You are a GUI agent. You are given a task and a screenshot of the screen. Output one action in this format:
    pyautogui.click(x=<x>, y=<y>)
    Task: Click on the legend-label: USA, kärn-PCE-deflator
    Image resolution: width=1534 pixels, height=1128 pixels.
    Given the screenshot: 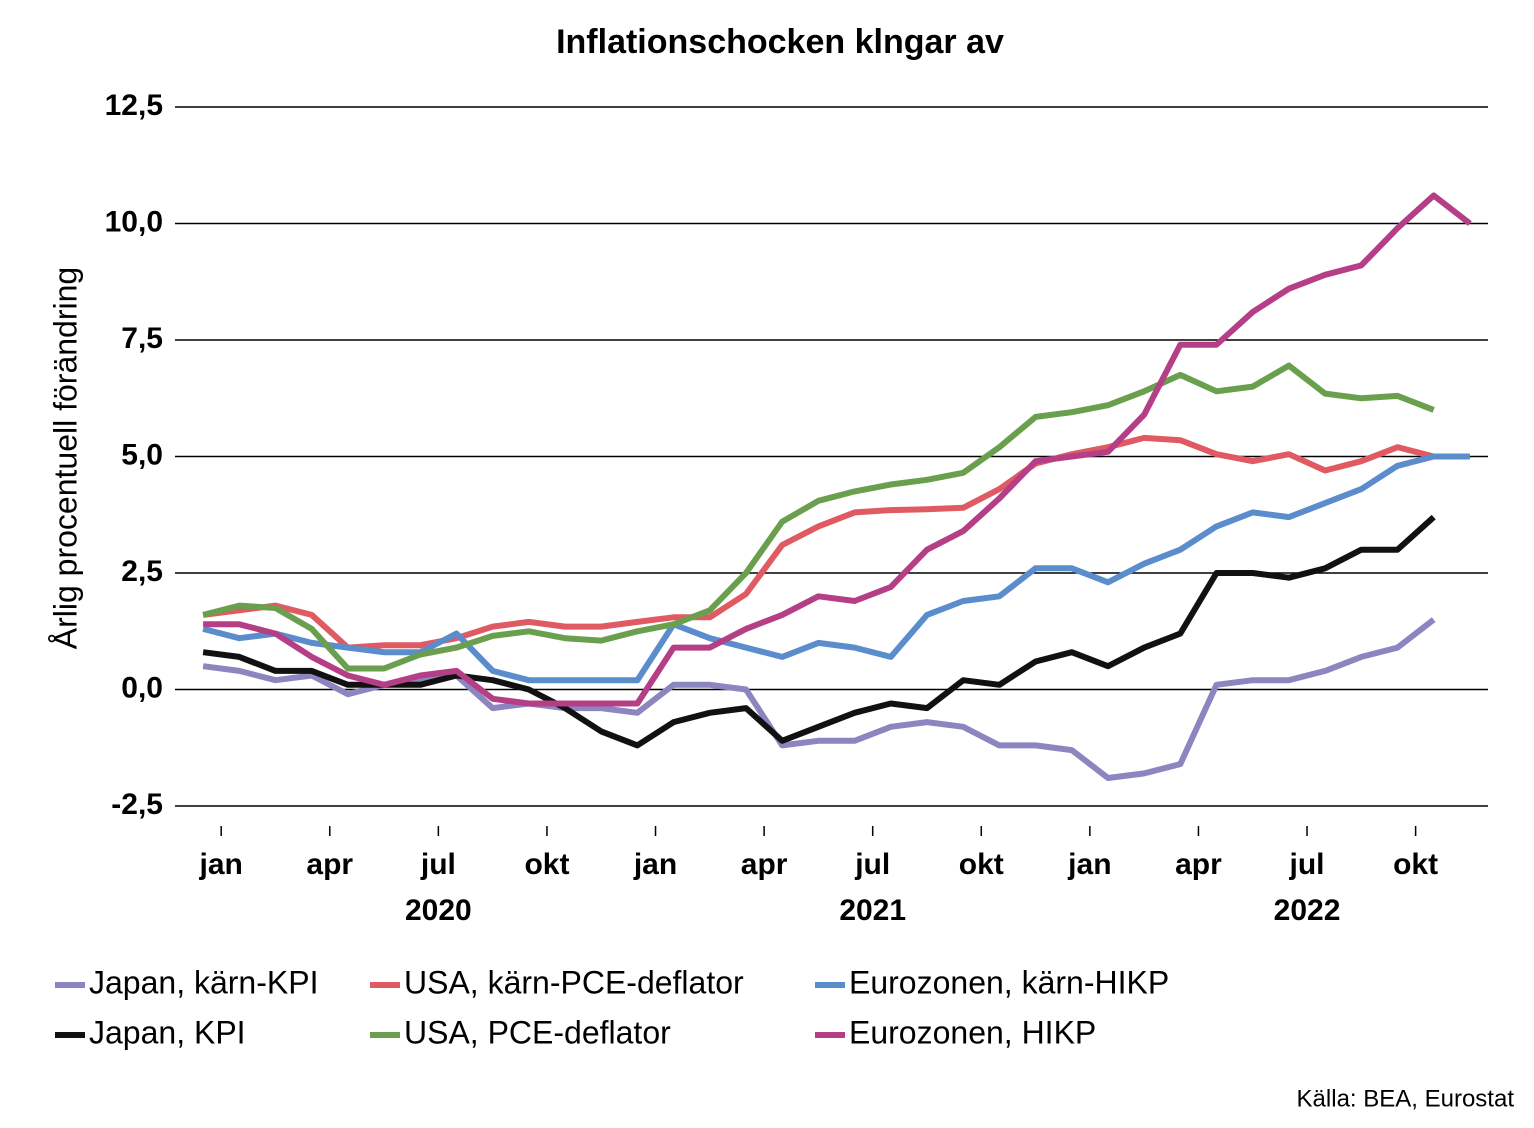 What is the action you would take?
    pyautogui.click(x=574, y=982)
    